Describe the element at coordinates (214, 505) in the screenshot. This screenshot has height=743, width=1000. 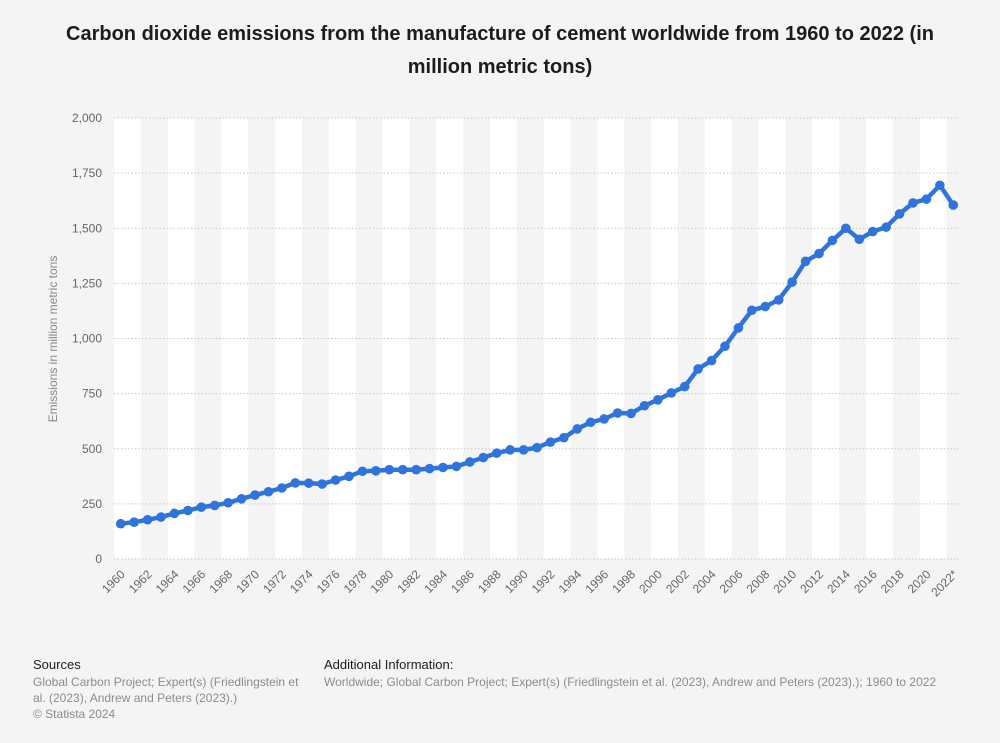
I see `data-point-1967` at that location.